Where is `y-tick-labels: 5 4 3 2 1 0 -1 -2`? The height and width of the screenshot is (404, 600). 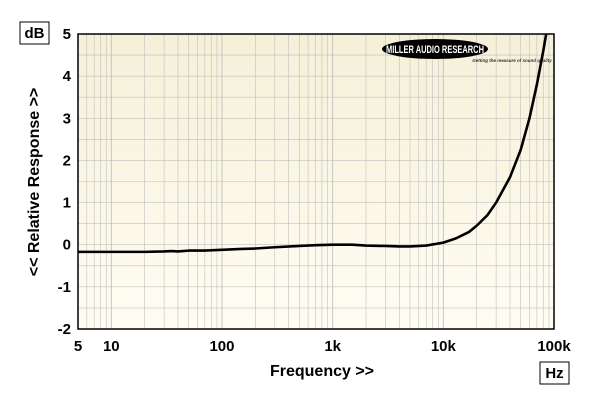
y-tick-labels: 5 4 3 2 1 0 -1 -2 is located at coordinates (65, 182).